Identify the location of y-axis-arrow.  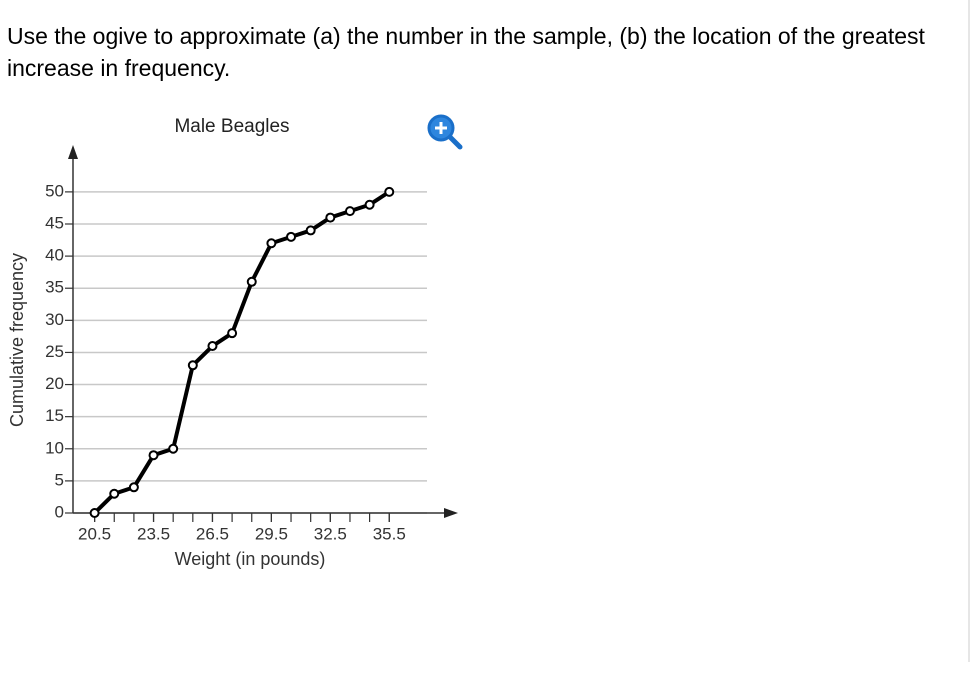
(73, 152).